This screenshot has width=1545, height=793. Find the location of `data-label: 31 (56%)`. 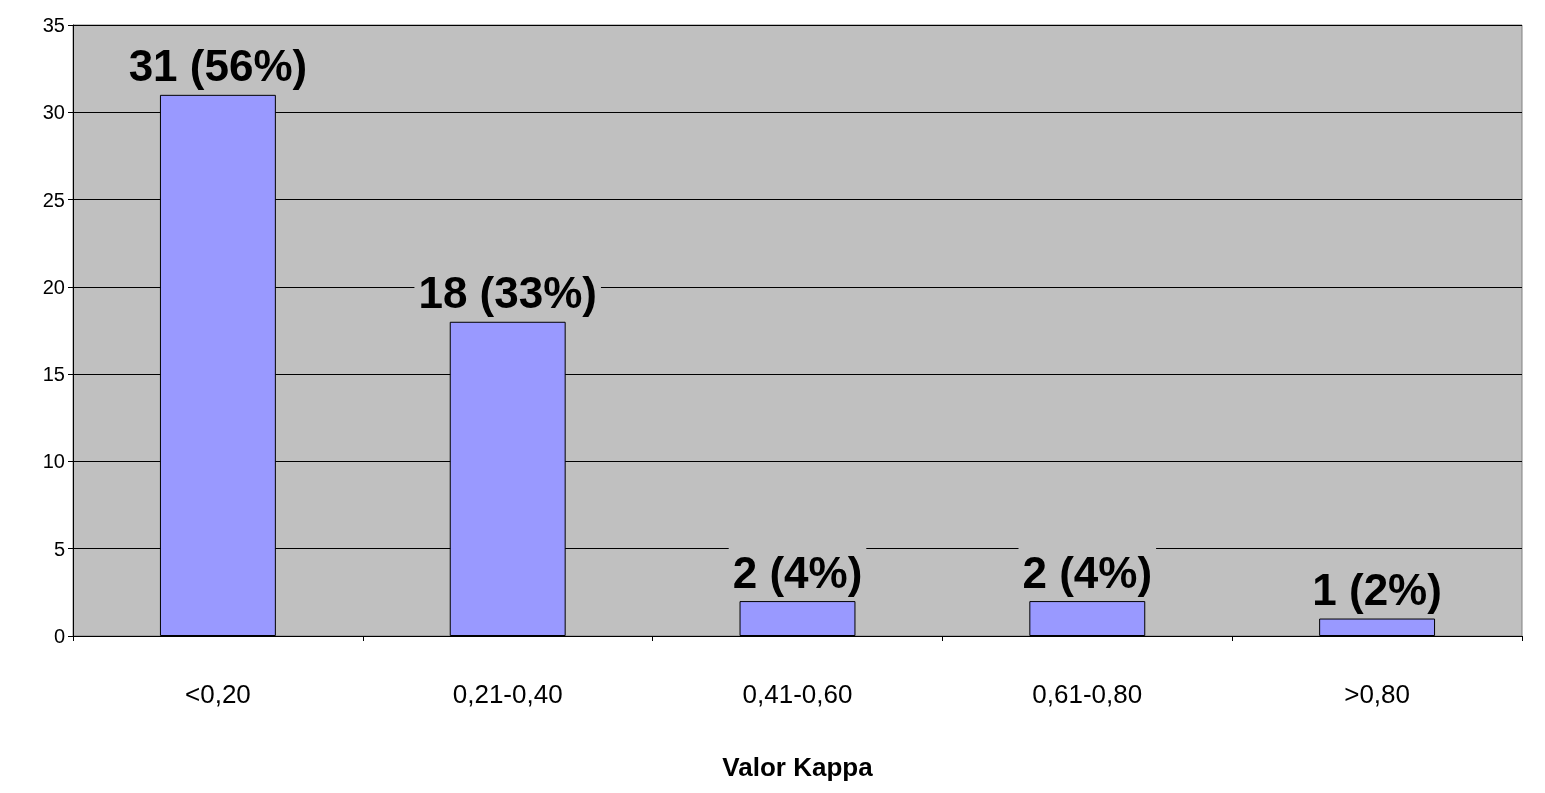

data-label: 31 (56%) is located at coordinates (218, 66).